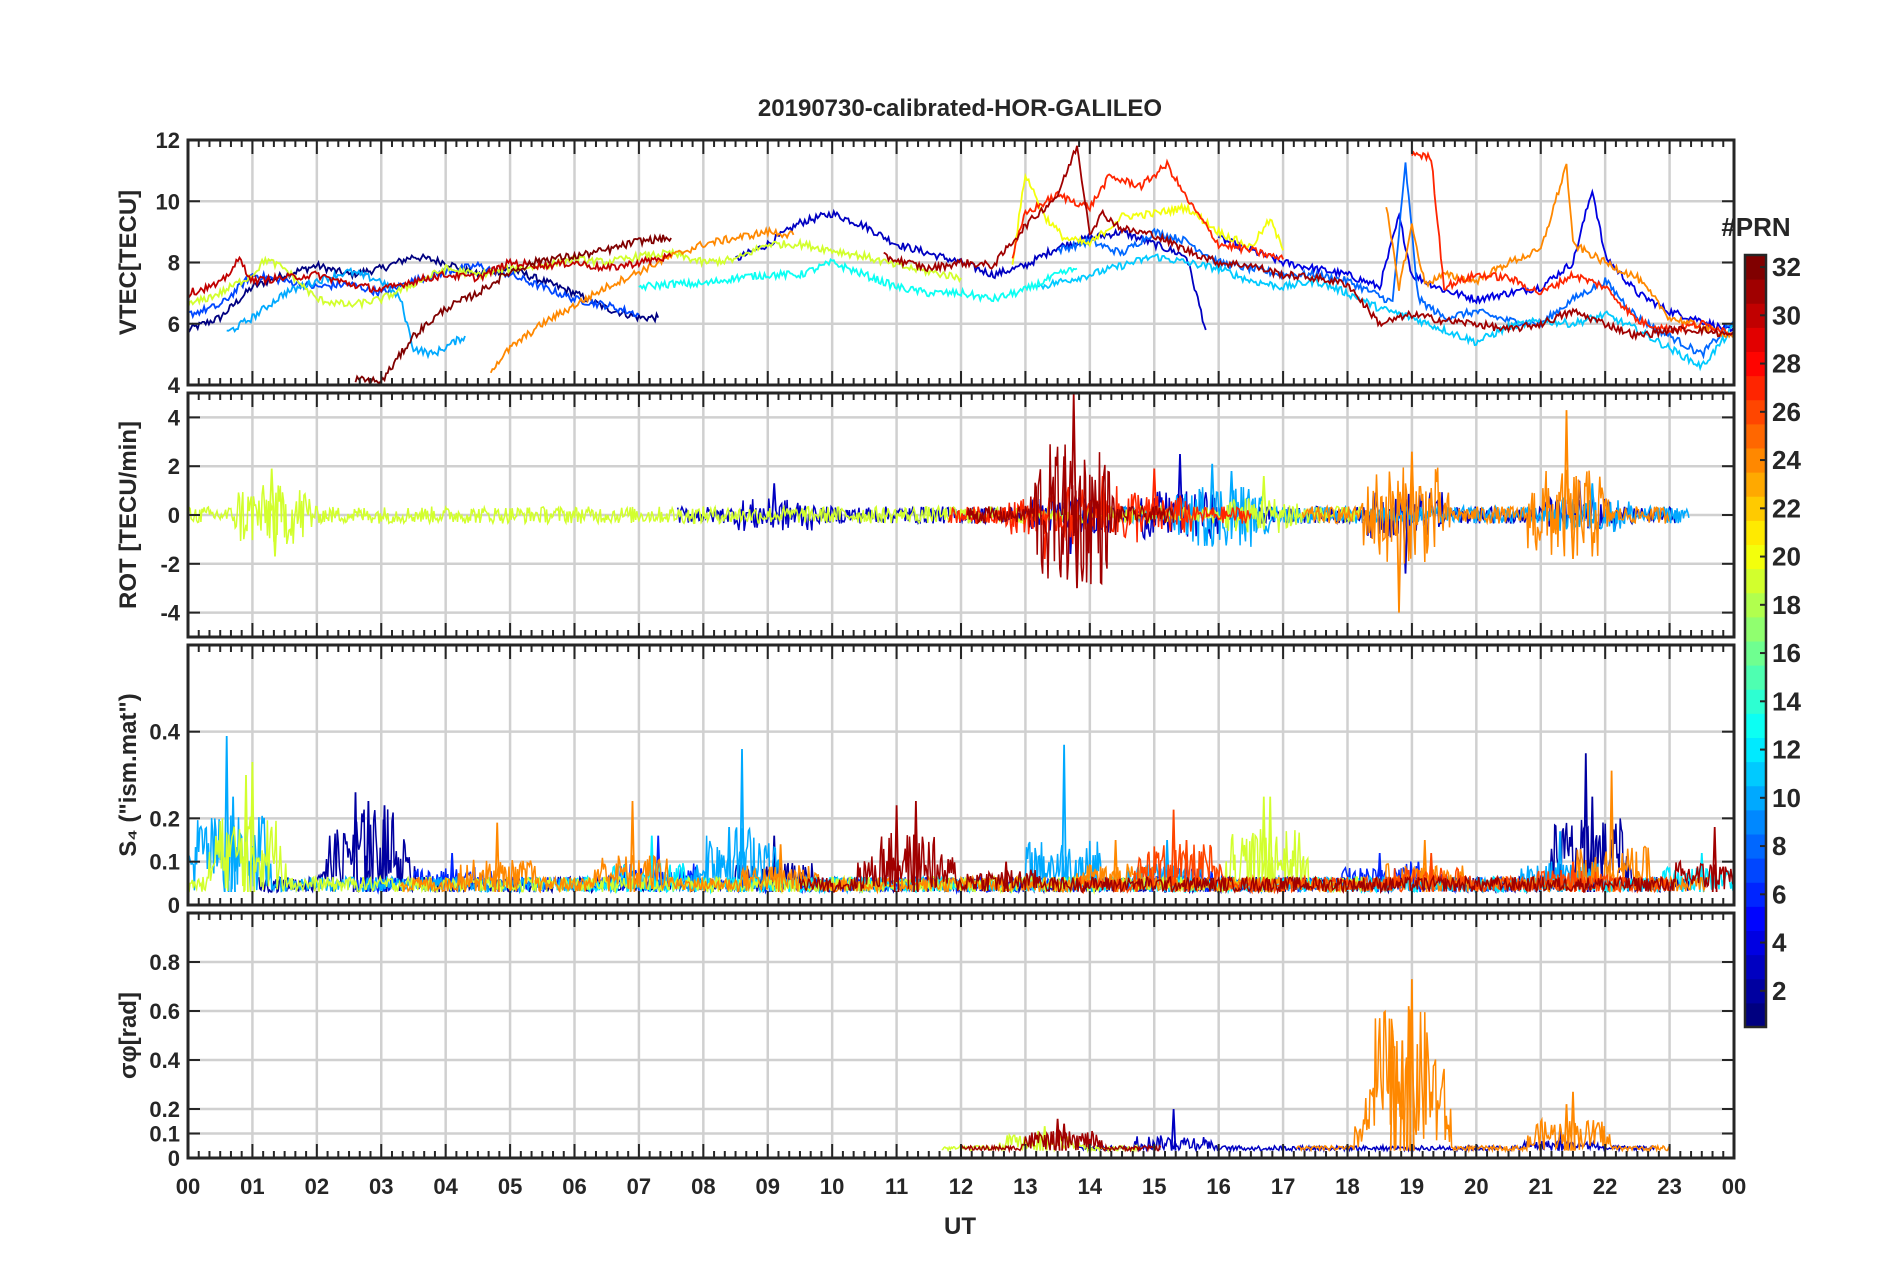 The height and width of the screenshot is (1272, 1902). I want to click on colorbar-tick-label: 14, so click(1786, 701).